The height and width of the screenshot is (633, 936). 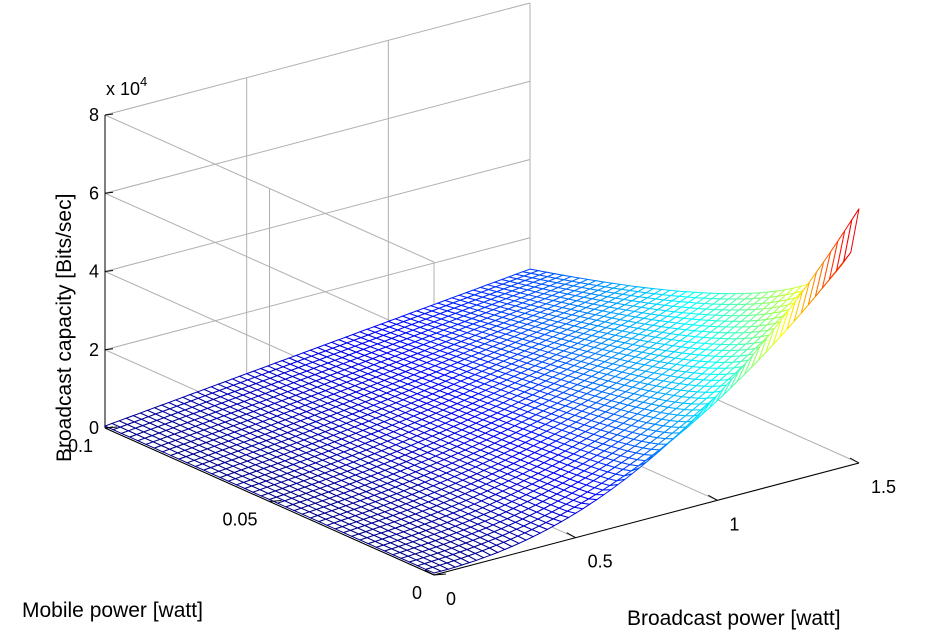 I want to click on y-tick-label: 0, so click(x=417, y=593).